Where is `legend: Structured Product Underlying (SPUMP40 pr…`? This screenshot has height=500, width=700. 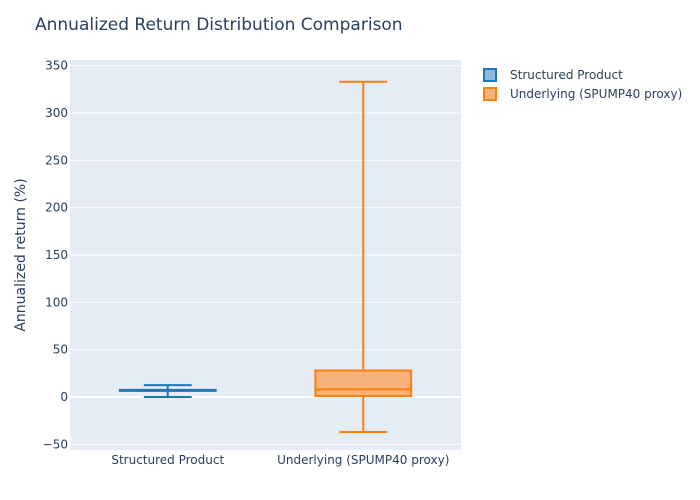
legend: Structured Product Underlying (SPUMP40 pr… is located at coordinates (582, 84).